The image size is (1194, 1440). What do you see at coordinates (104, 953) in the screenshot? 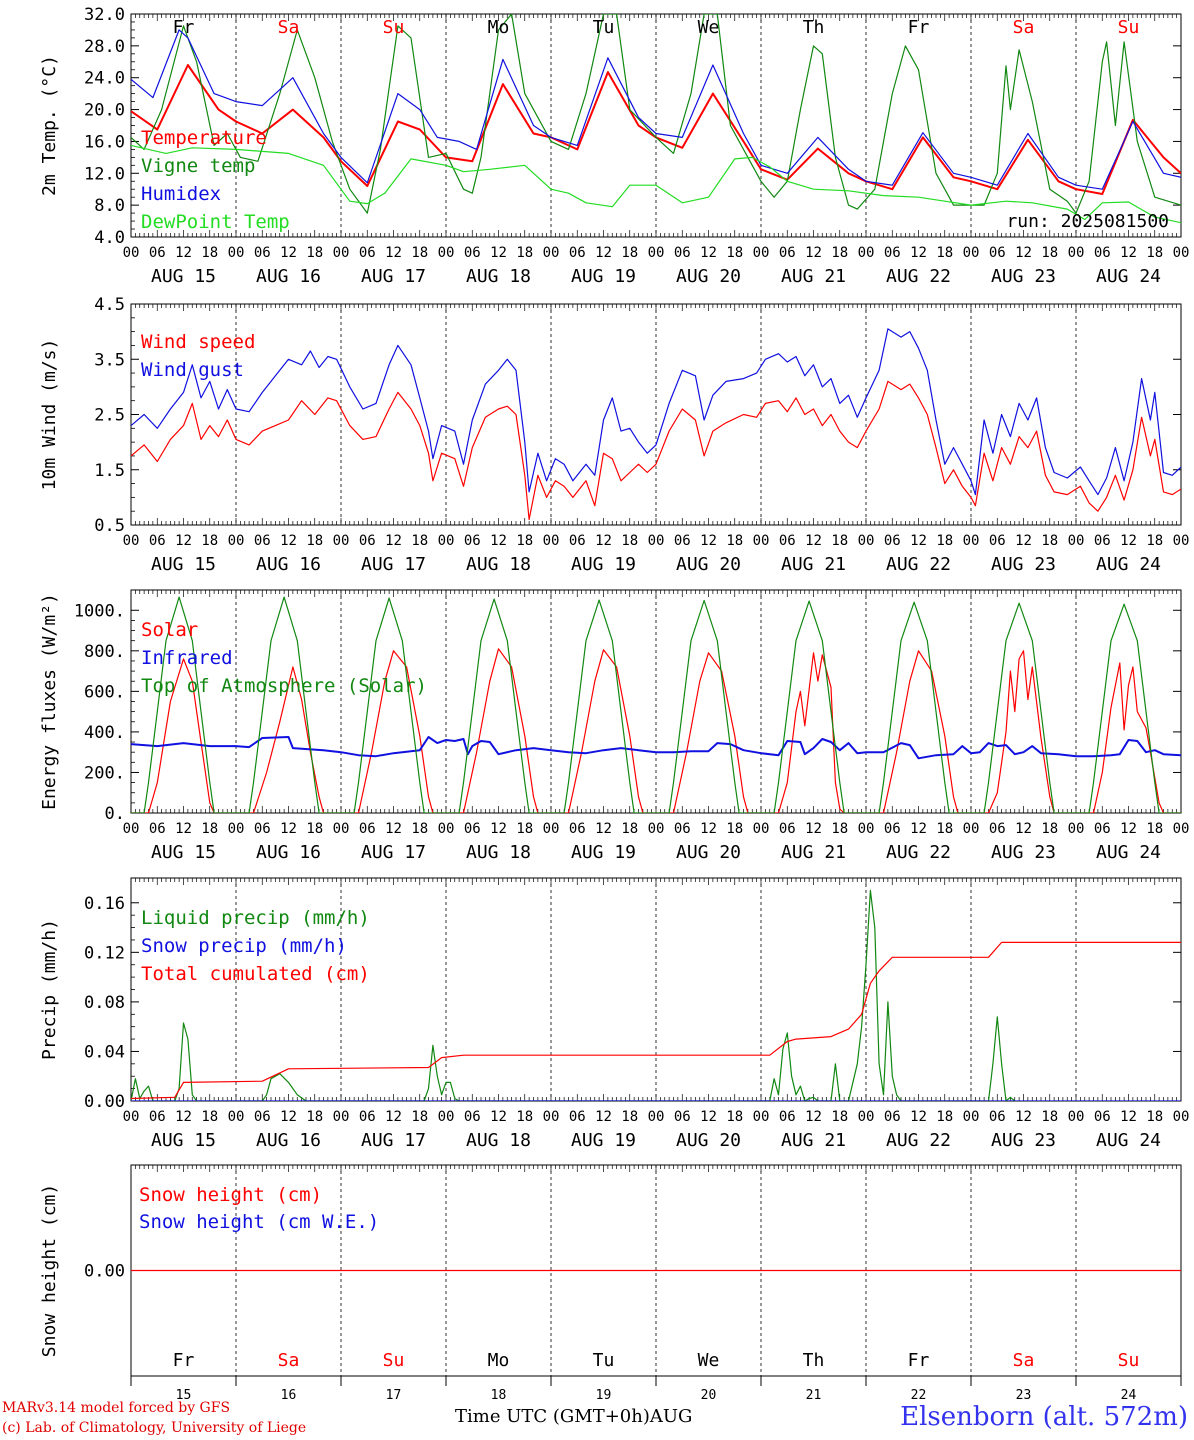
I see `y-tick-label: 0.12` at bounding box center [104, 953].